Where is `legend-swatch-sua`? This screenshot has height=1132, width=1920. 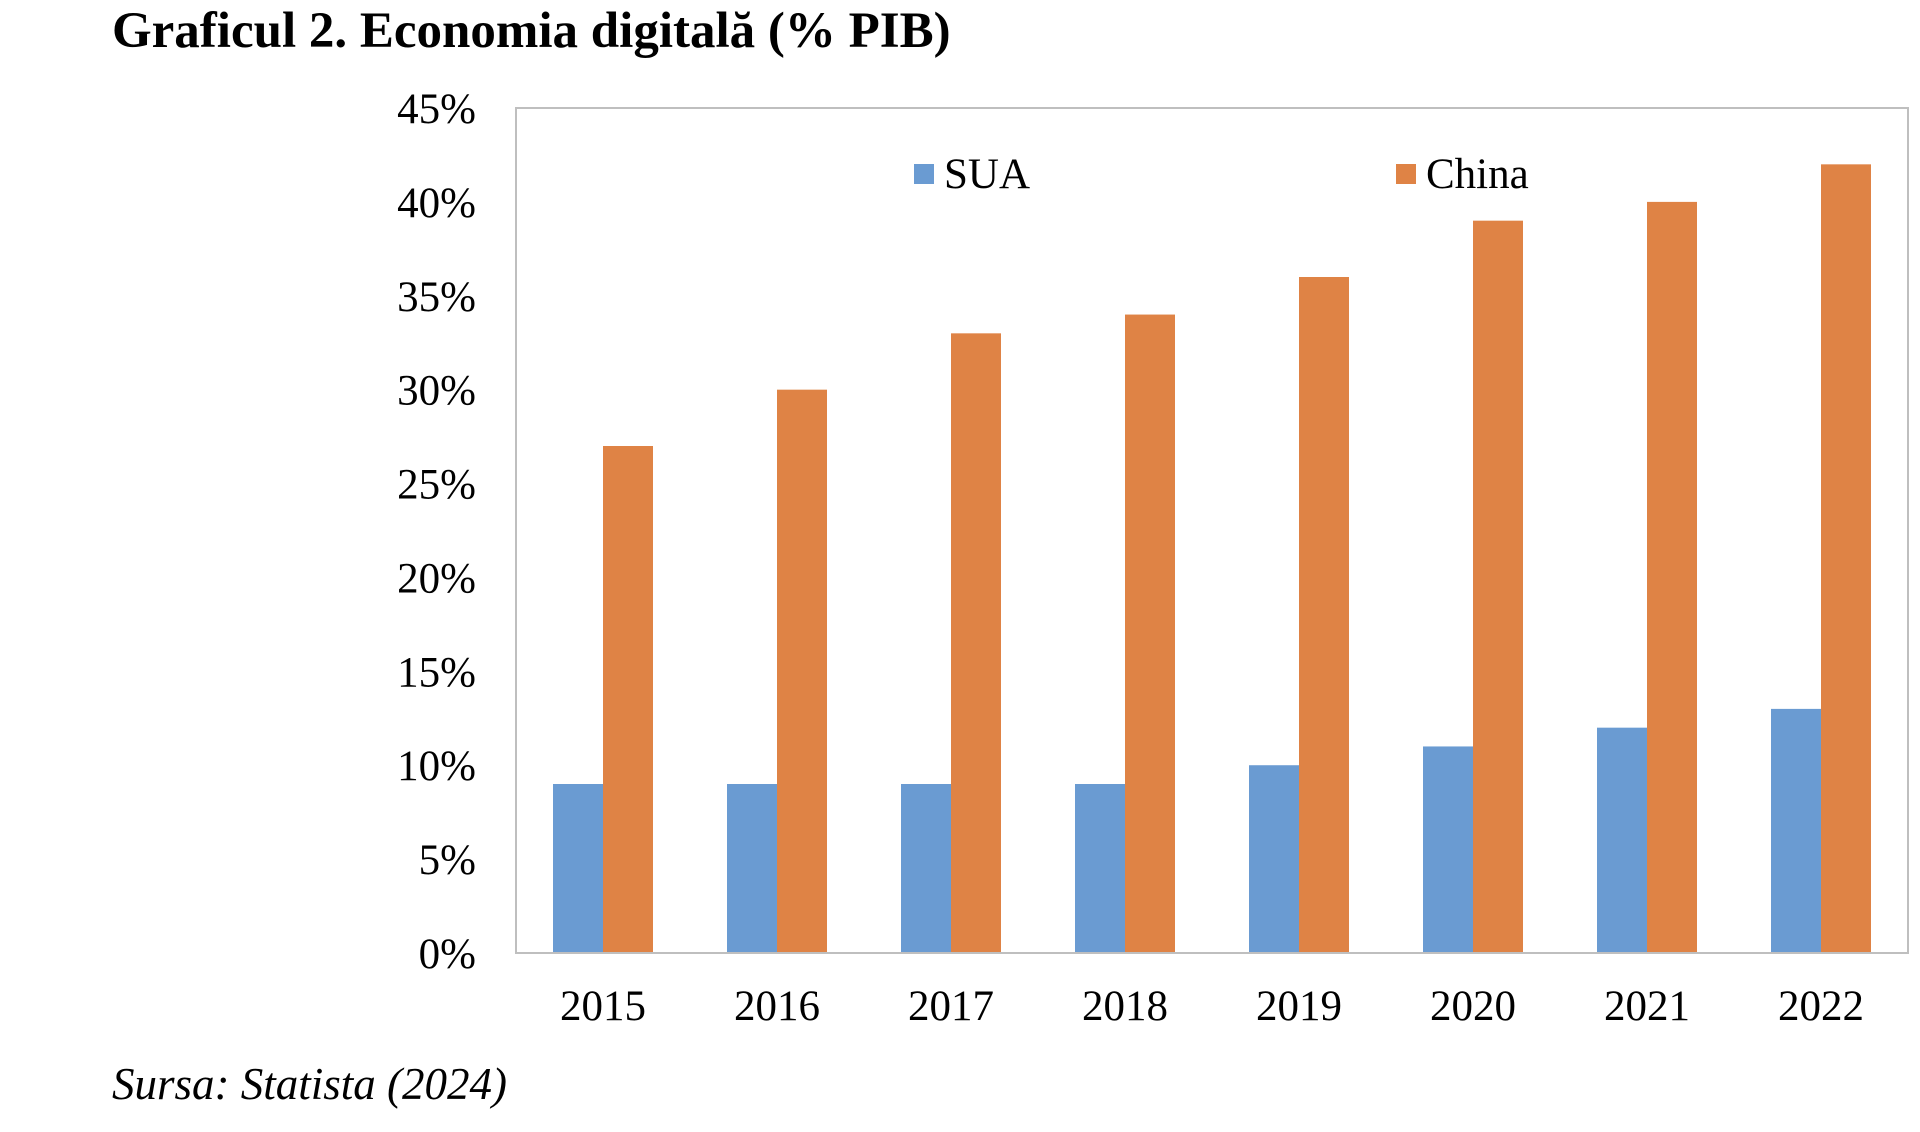
legend-swatch-sua is located at coordinates (924, 174).